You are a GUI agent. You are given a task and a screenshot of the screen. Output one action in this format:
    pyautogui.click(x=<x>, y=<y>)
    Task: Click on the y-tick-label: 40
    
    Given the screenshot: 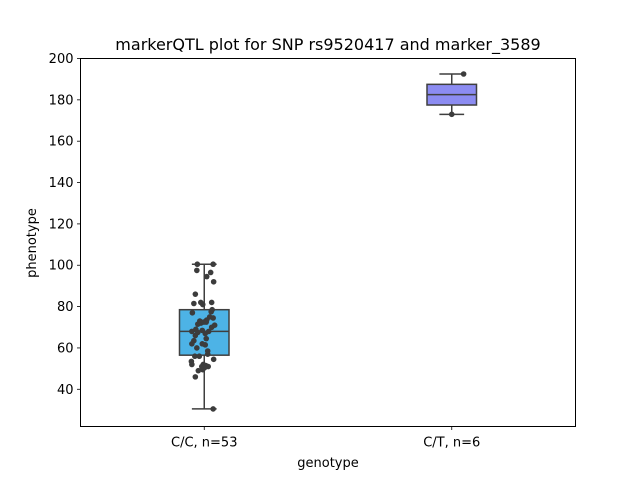 What is the action you would take?
    pyautogui.click(x=65, y=390)
    